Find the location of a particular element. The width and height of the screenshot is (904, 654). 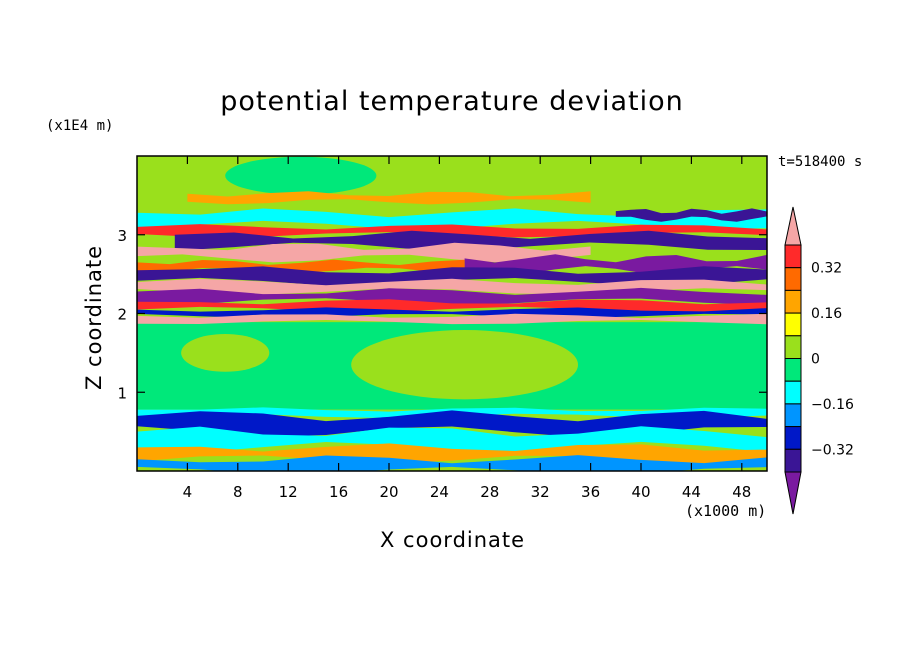

x-axis-label: X coordinate is located at coordinates (453, 540).